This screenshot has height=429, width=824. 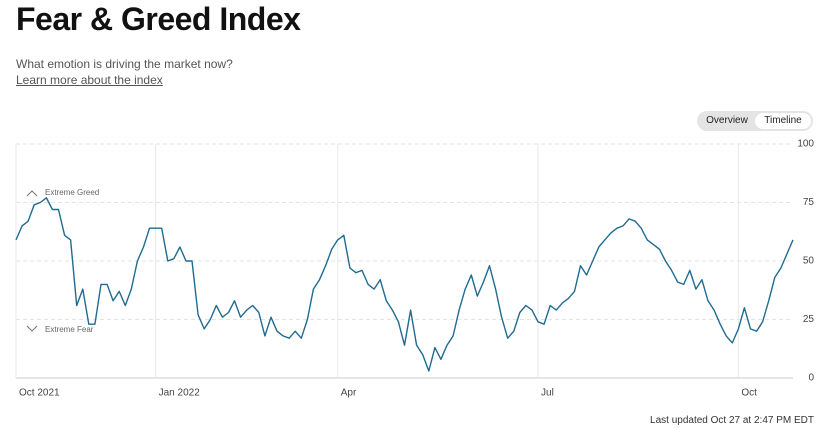 I want to click on view-toggle: Overview Timeline, so click(x=755, y=121).